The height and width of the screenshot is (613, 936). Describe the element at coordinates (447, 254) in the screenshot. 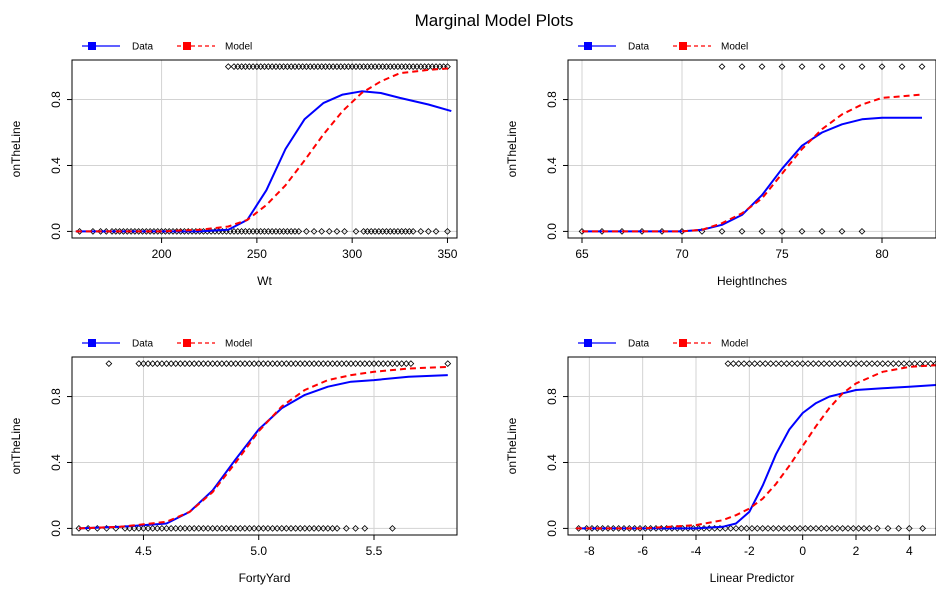

I see `x-tick-label: 350` at that location.